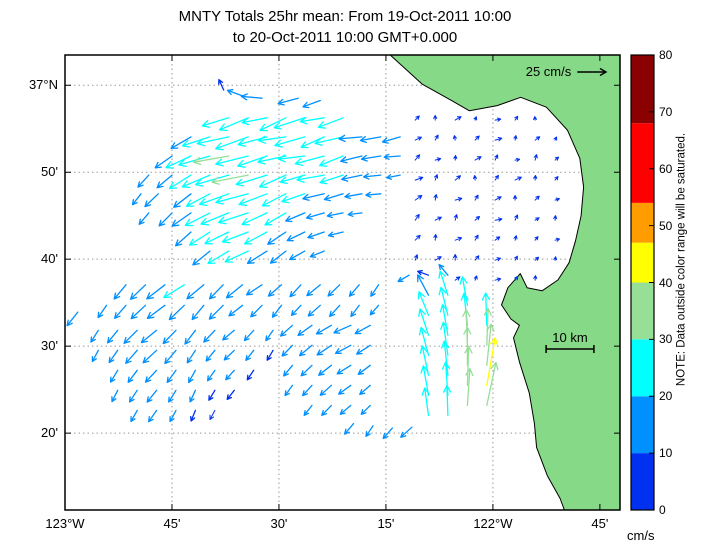 The width and height of the screenshot is (703, 548). Describe the element at coordinates (666, 111) in the screenshot. I see `colorbar-tick-label: 70` at that location.